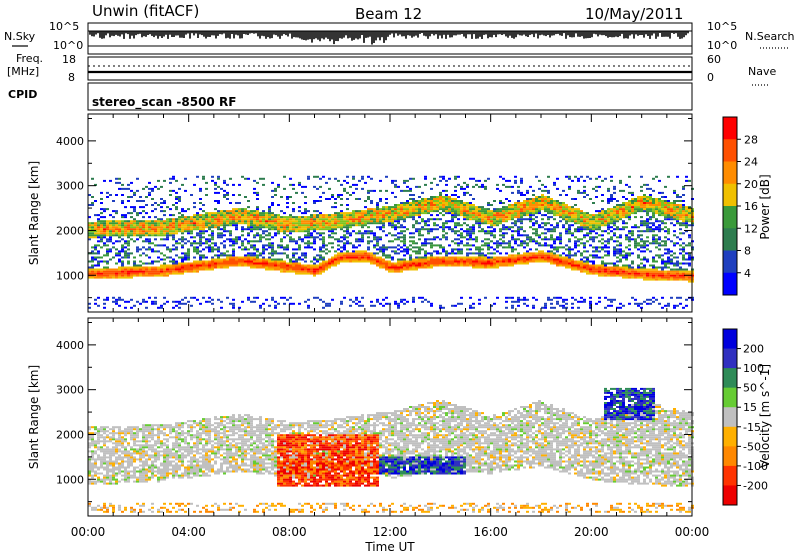  Describe the element at coordinates (69, 59) in the screenshot. I see `freq-tick-high: 18` at that location.